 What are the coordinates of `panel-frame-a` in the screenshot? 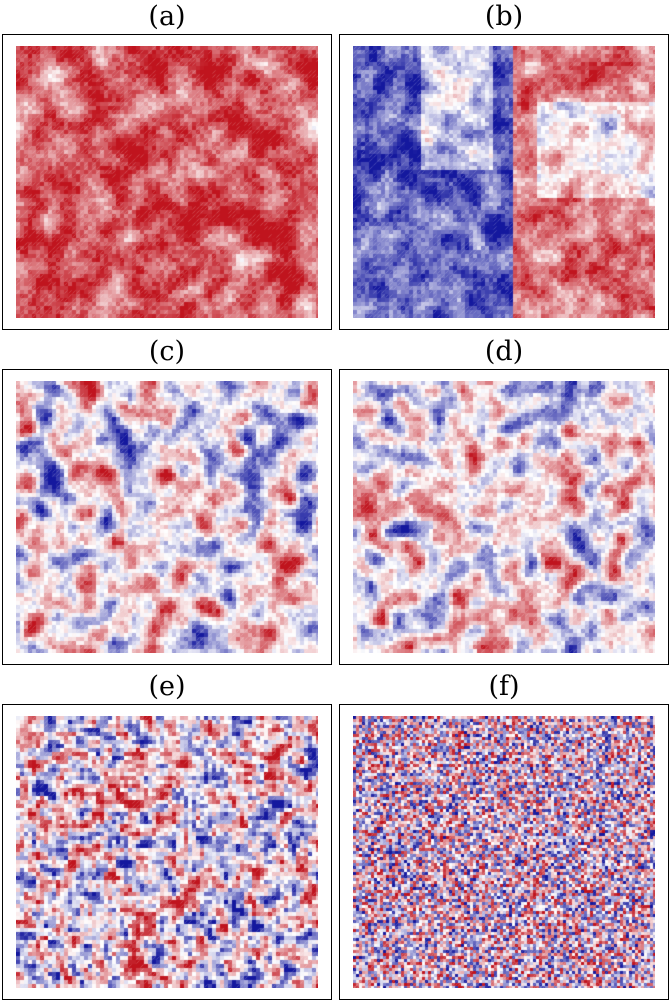 It's located at (167, 182).